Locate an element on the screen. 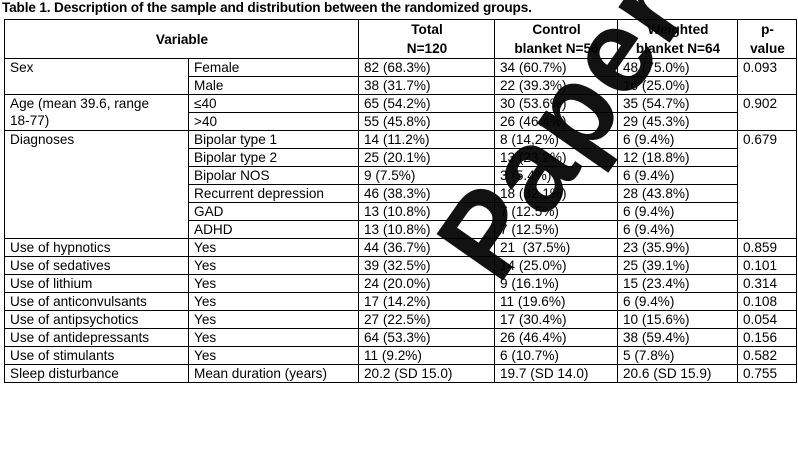  cell-category: Bipolar type 1 is located at coordinates (273, 139).